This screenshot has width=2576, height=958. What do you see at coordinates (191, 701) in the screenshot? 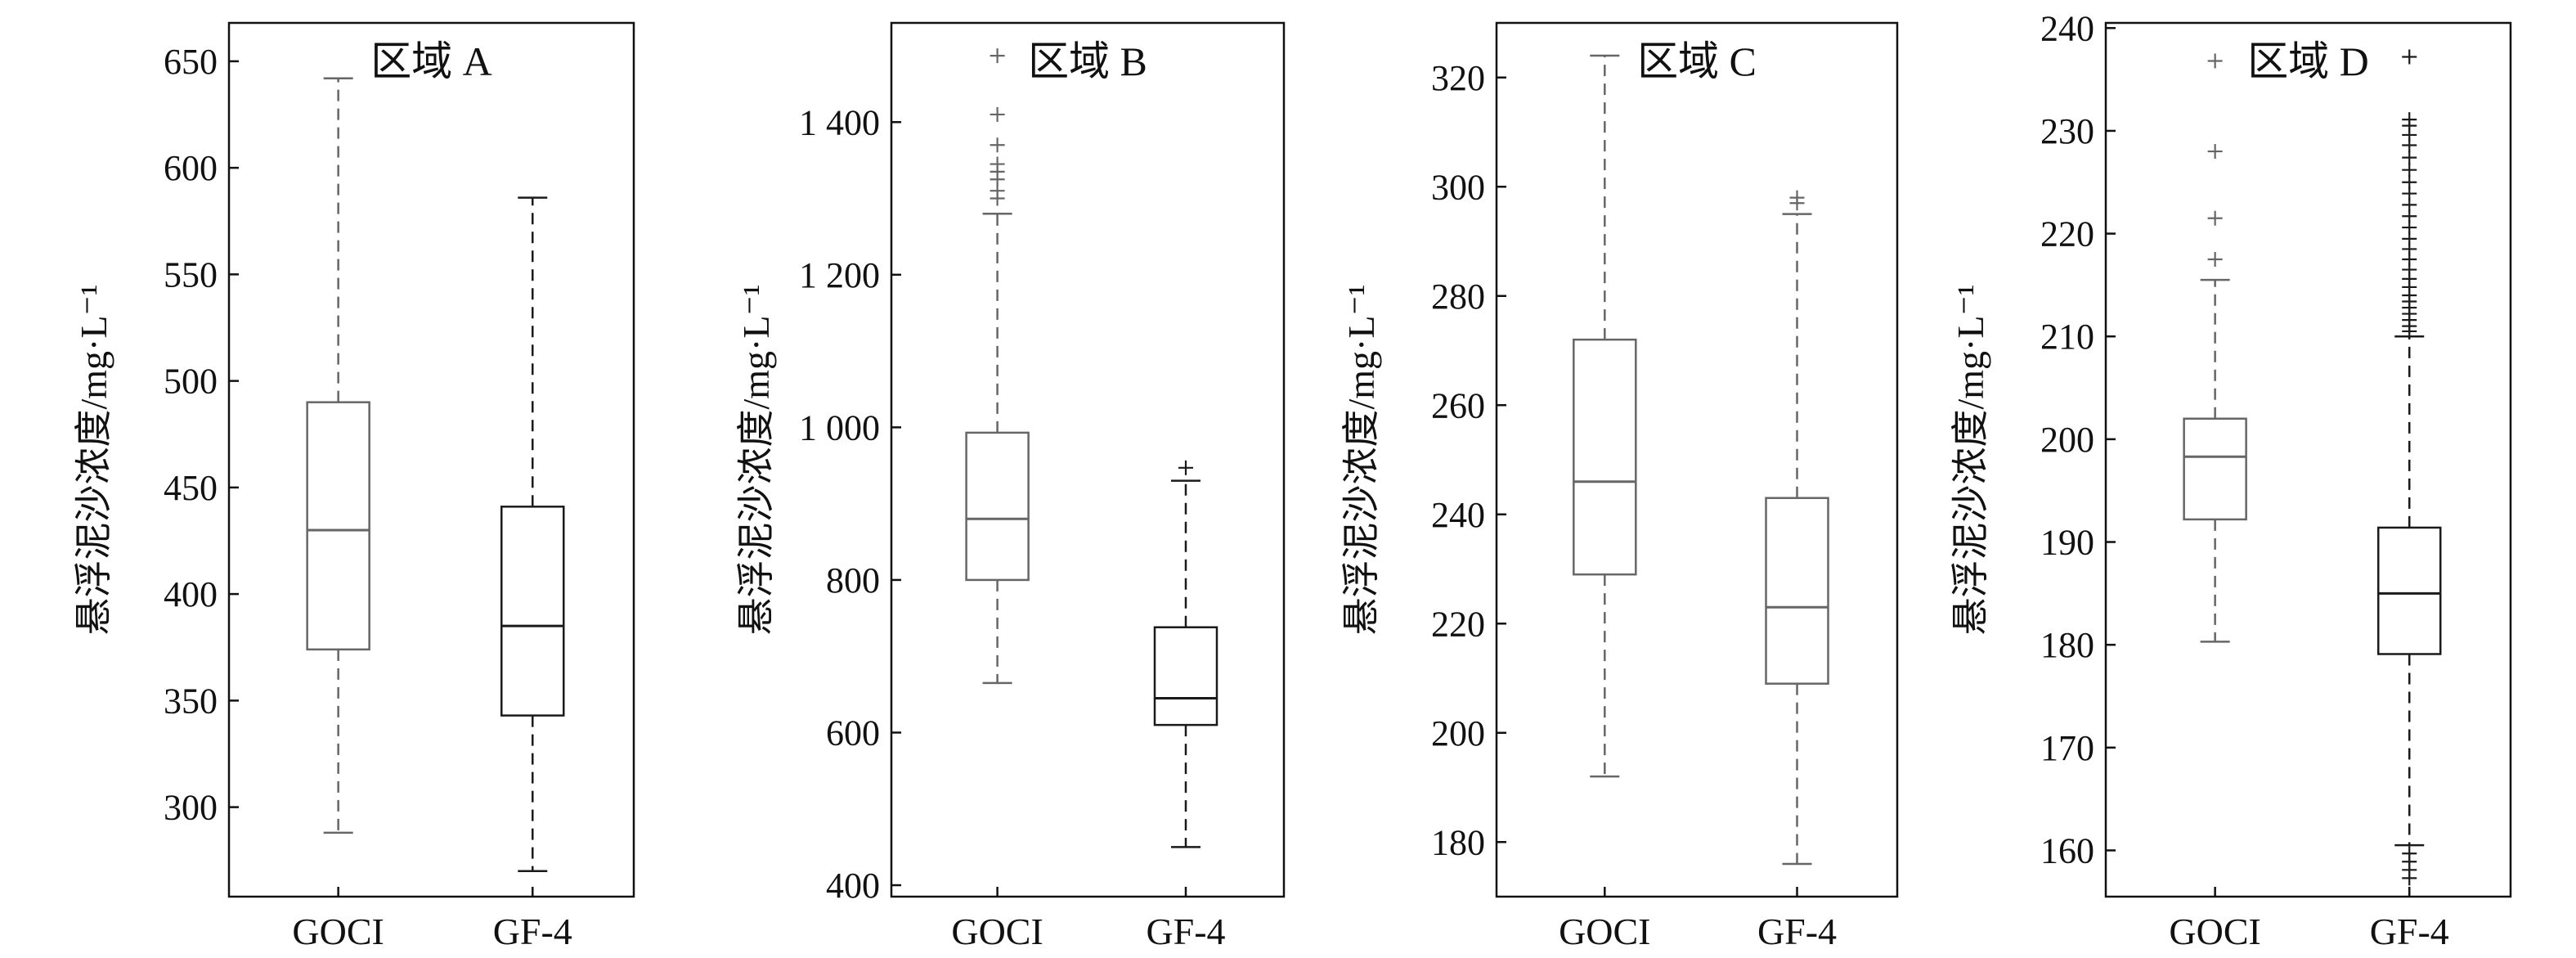
I see `y-tick-label: 350` at bounding box center [191, 701].